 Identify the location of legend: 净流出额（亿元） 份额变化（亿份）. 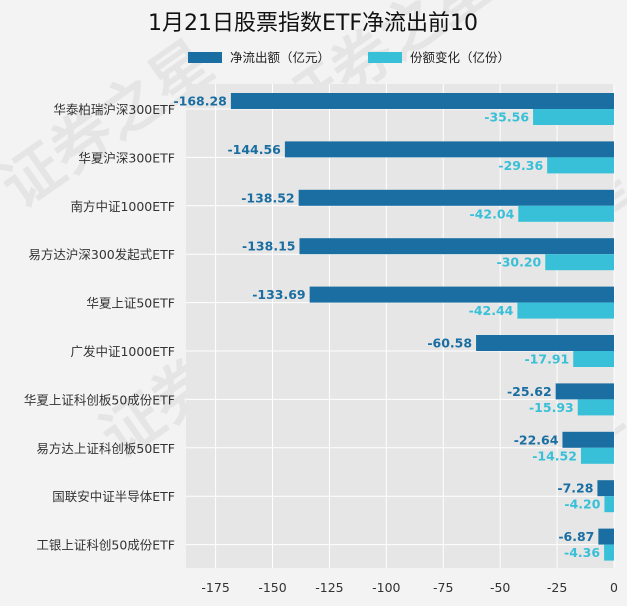
(349, 57).